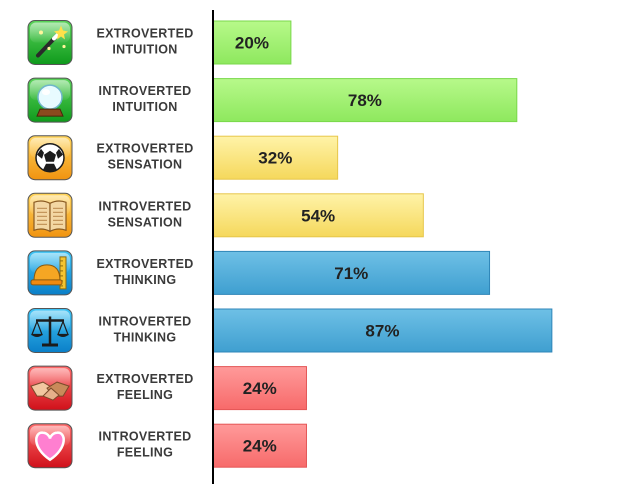  I want to click on value-label: 20%, so click(252, 43).